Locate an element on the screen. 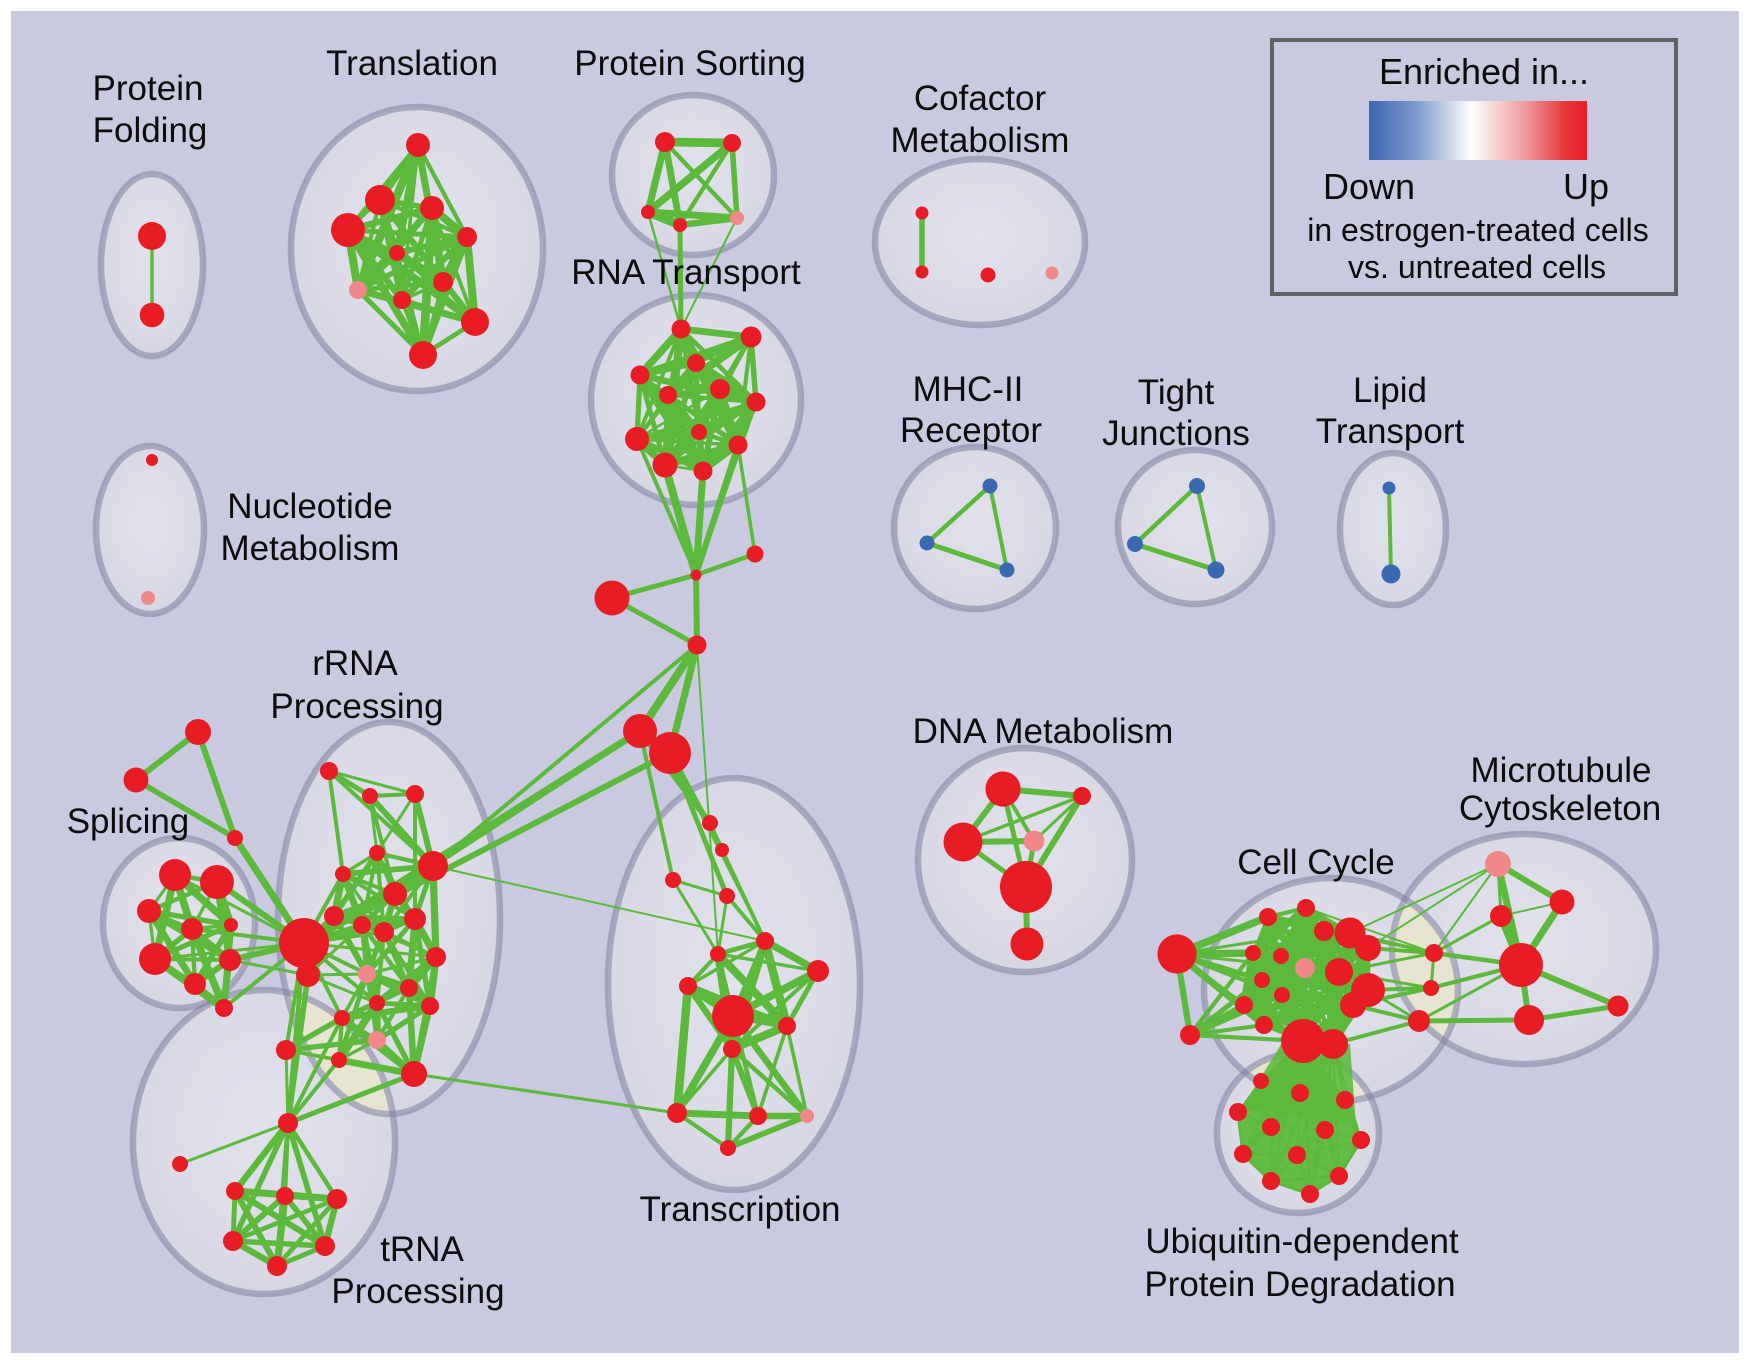 This screenshot has height=1360, width=1750. svg-text: Tight is located at coordinates (1176, 392).